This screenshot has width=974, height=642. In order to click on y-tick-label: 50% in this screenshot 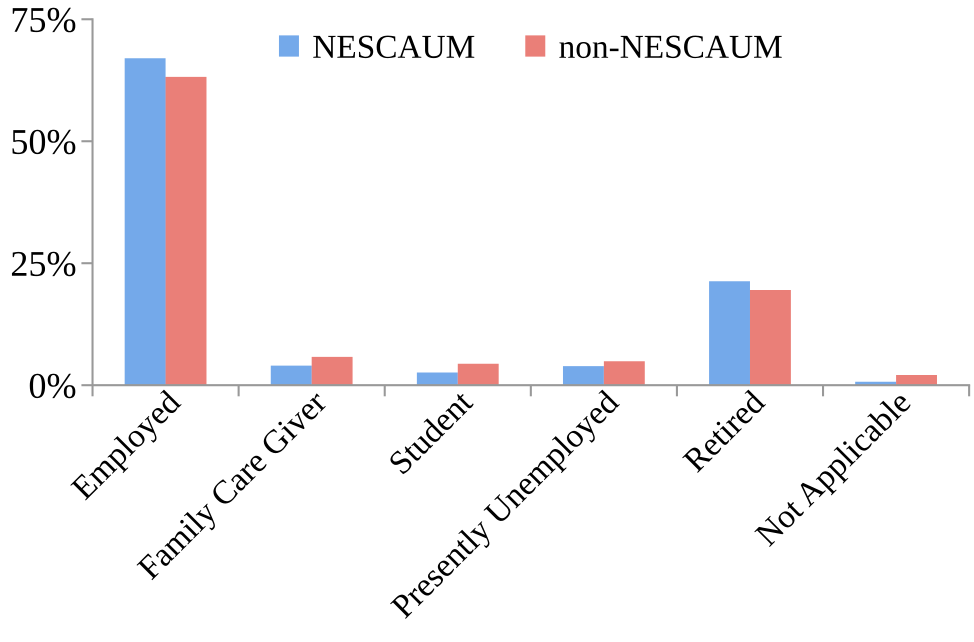, I will do `click(44, 142)`.